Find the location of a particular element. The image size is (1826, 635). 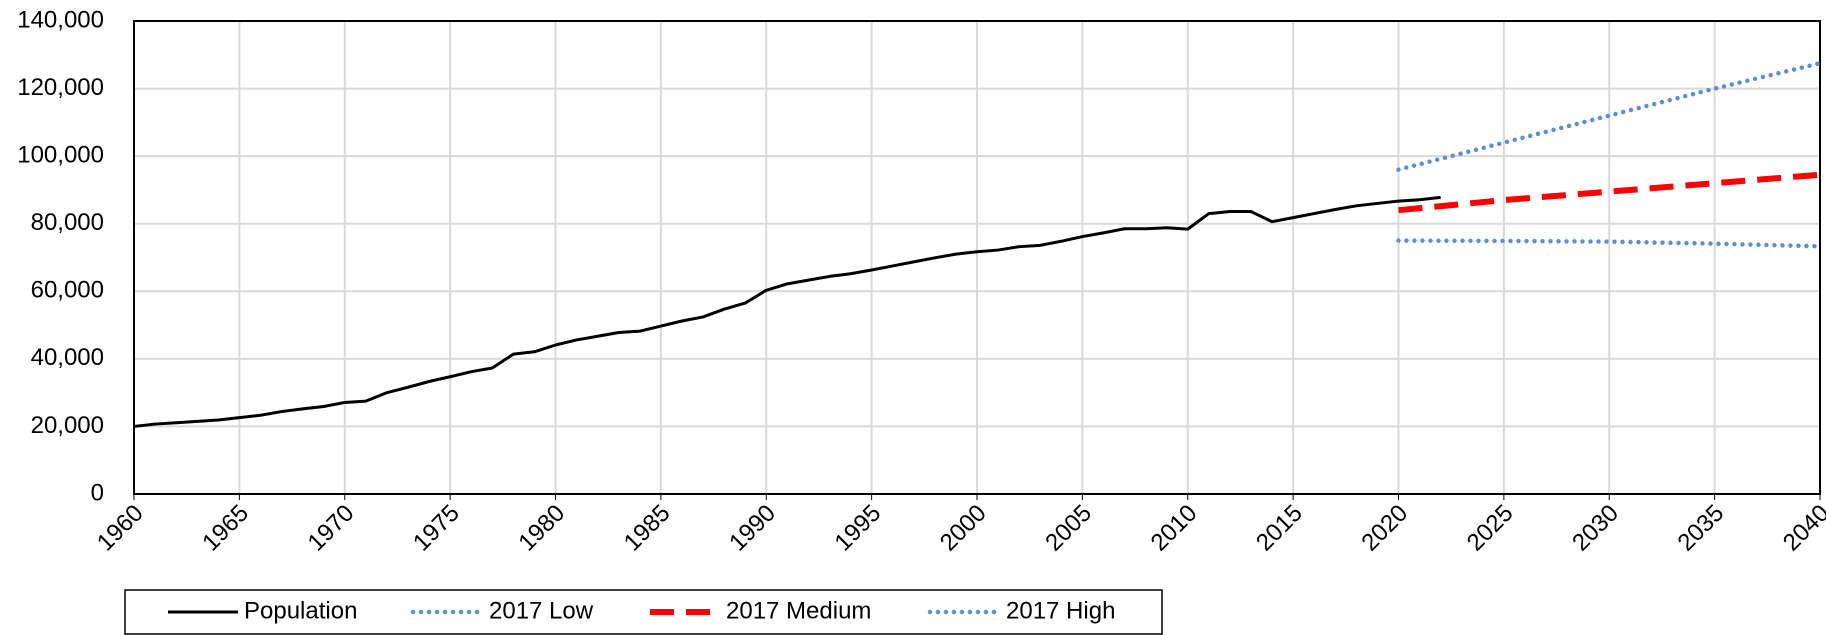

y-tick-label: 140,000 is located at coordinates (60, 19).